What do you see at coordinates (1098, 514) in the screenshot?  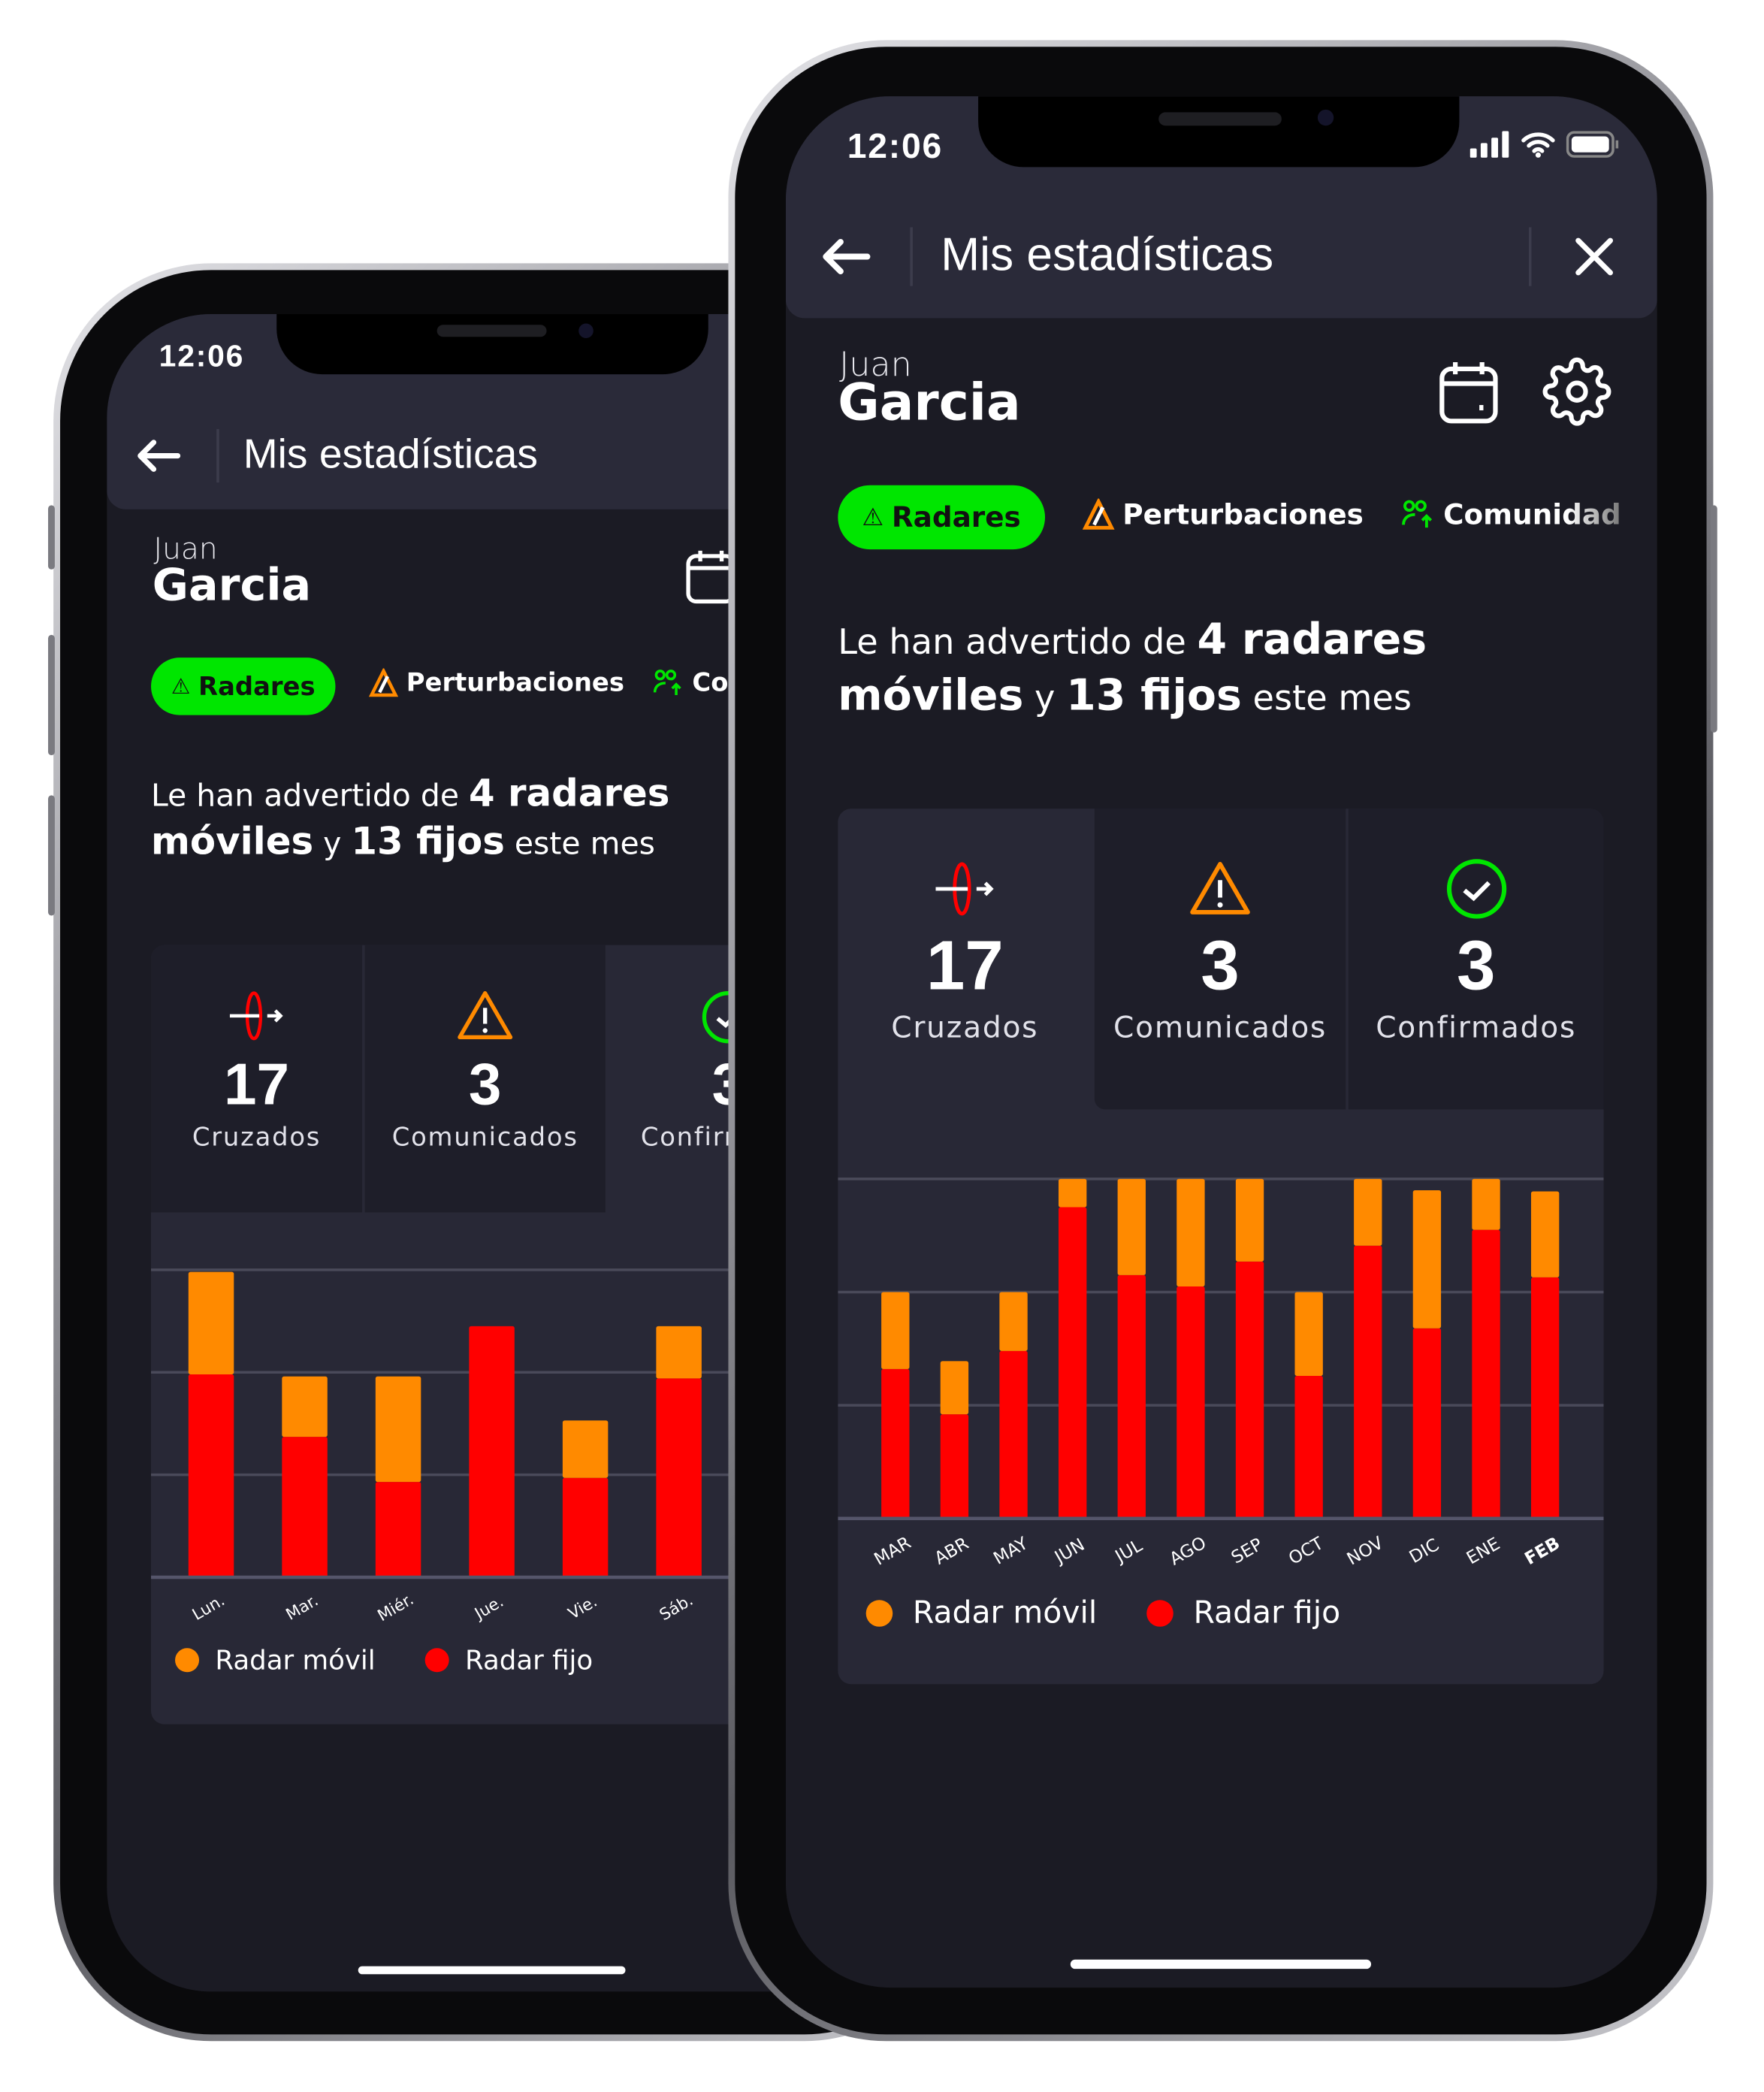 I see `warning-pen-icon` at bounding box center [1098, 514].